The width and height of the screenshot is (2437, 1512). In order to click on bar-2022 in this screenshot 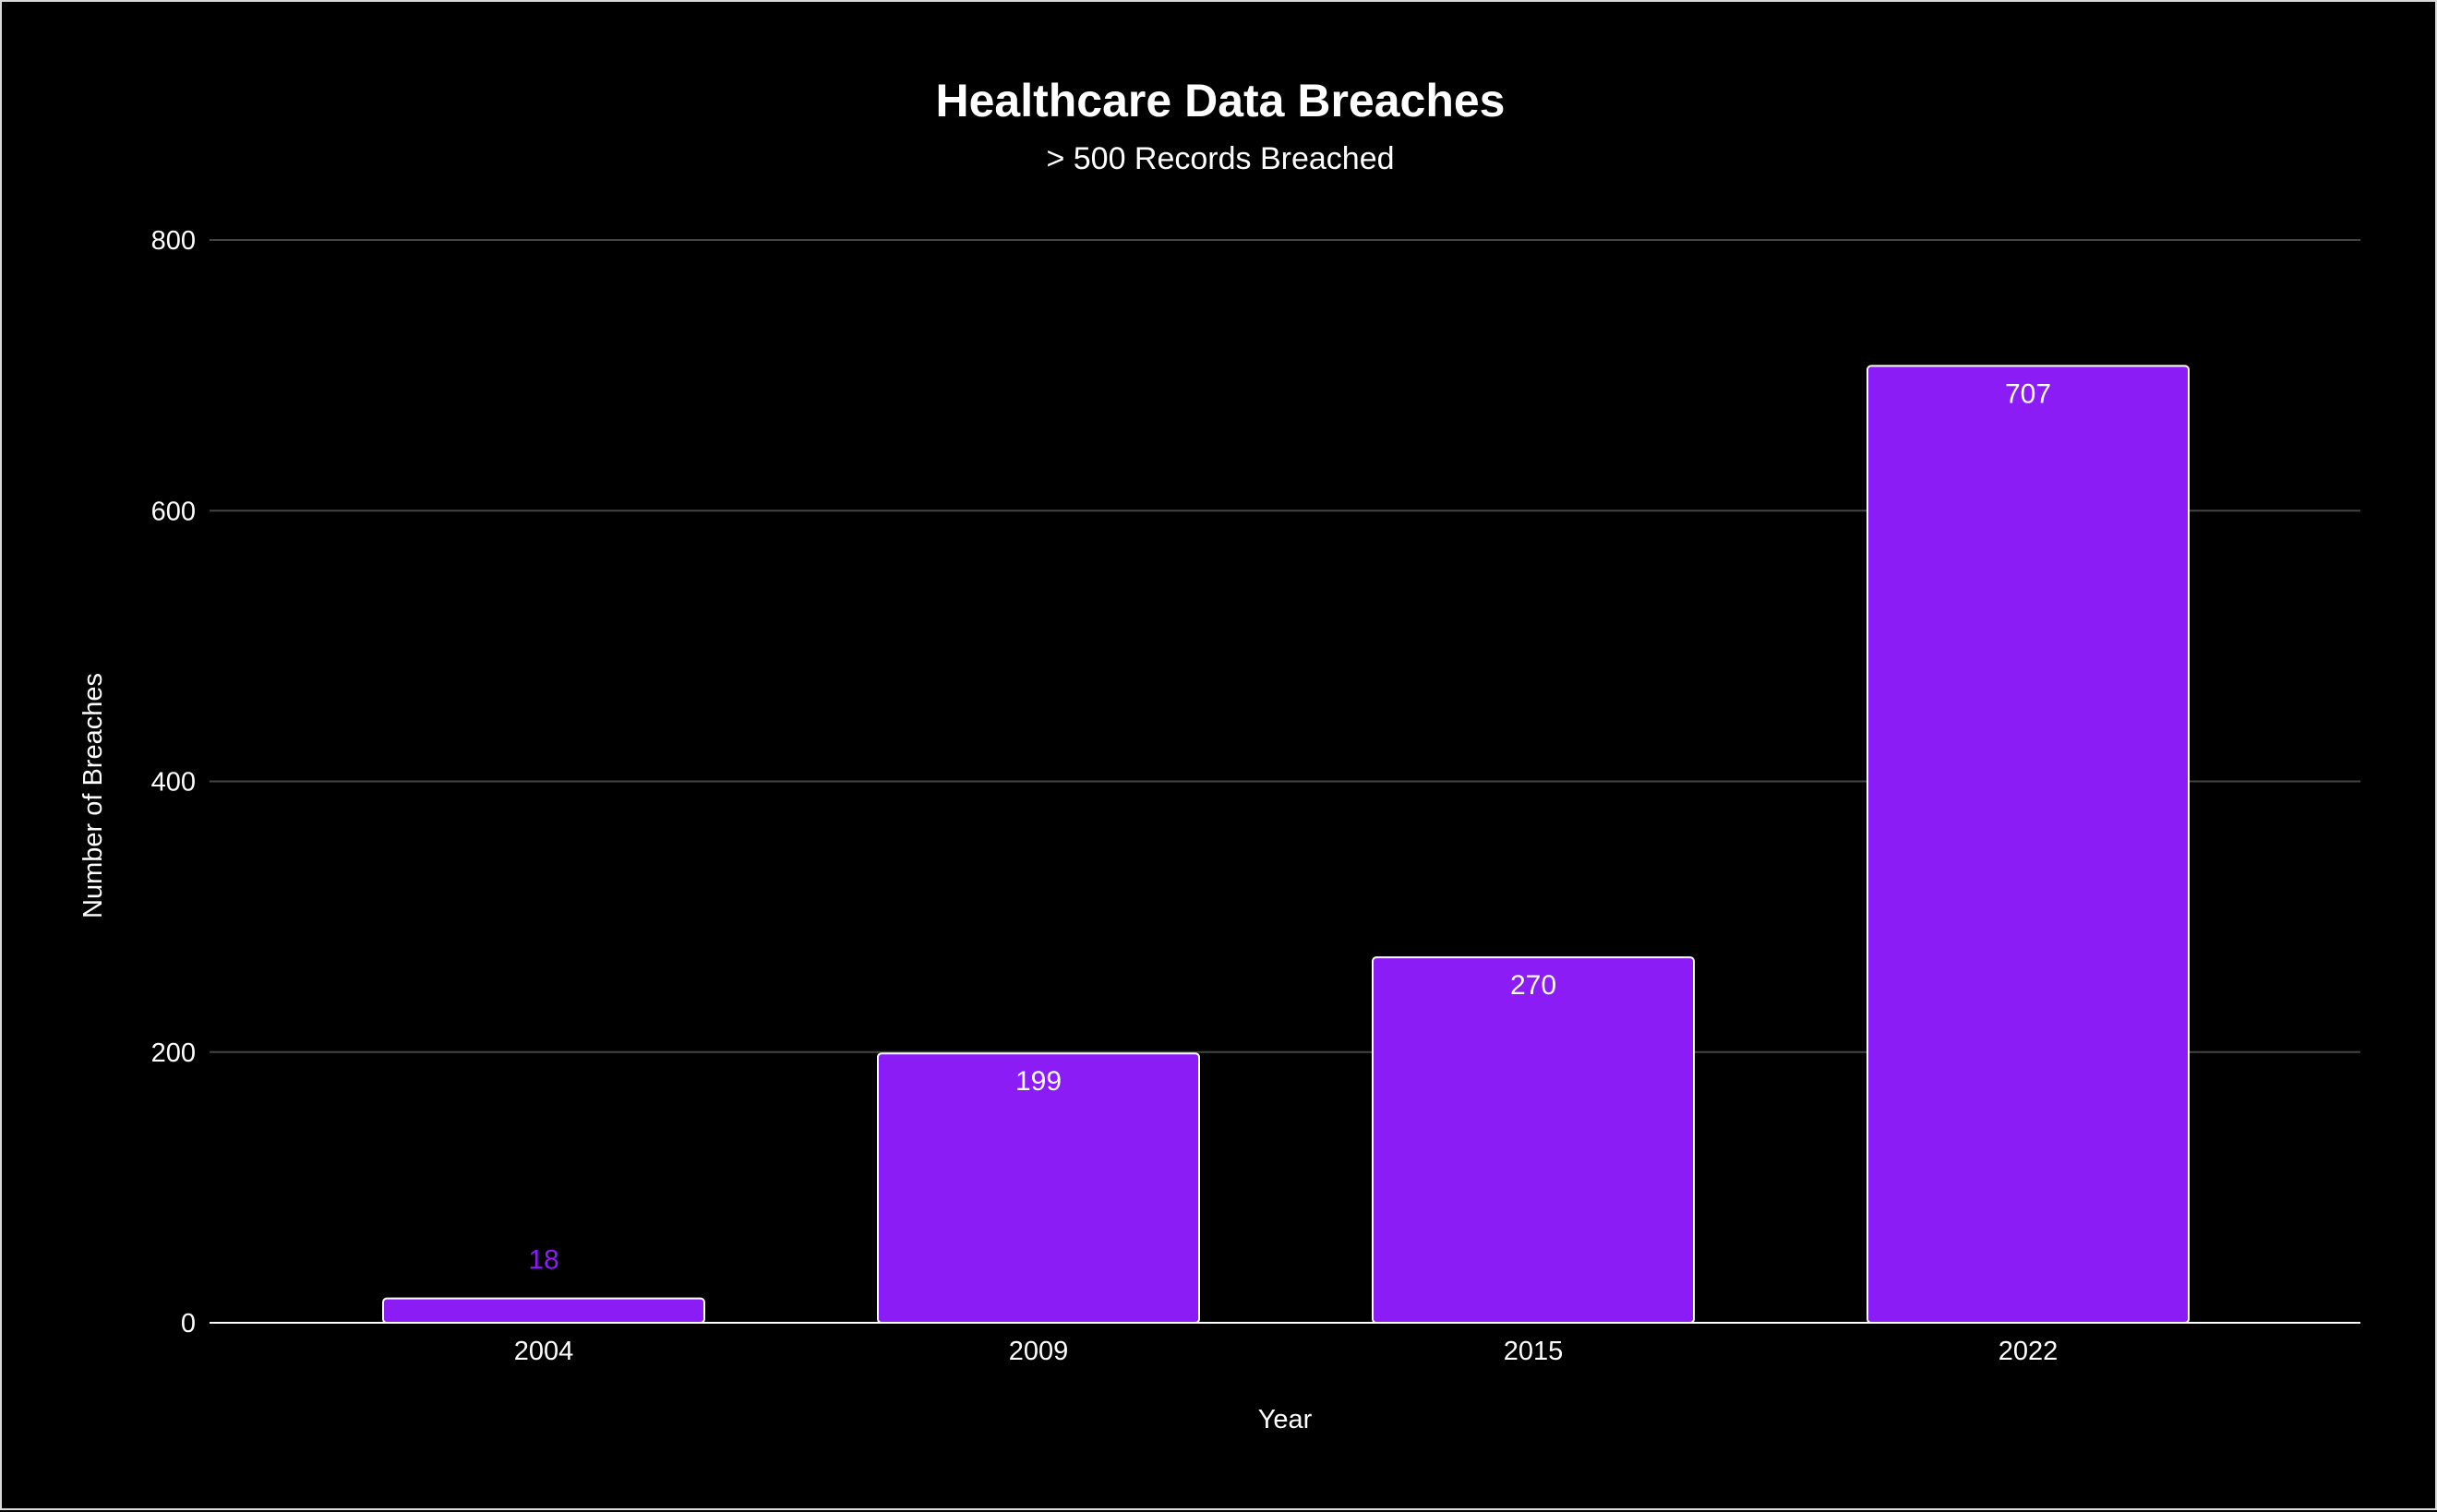, I will do `click(2028, 845)`.